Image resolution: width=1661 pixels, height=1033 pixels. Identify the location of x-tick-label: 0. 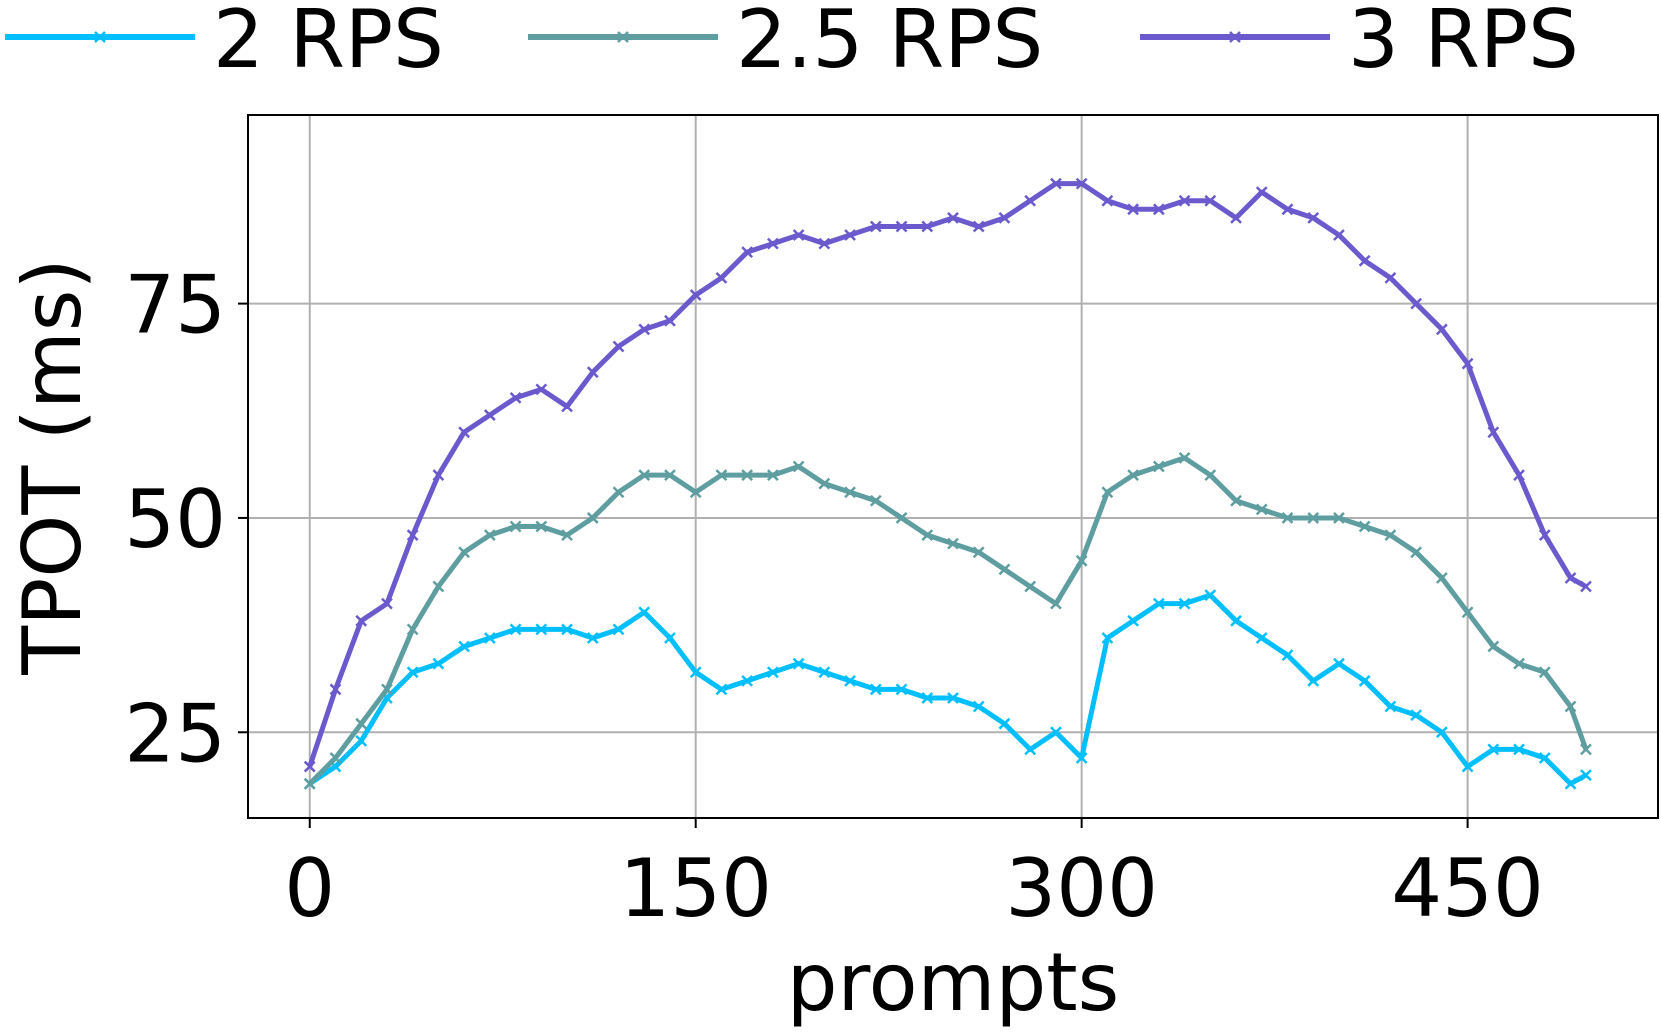
(309, 888).